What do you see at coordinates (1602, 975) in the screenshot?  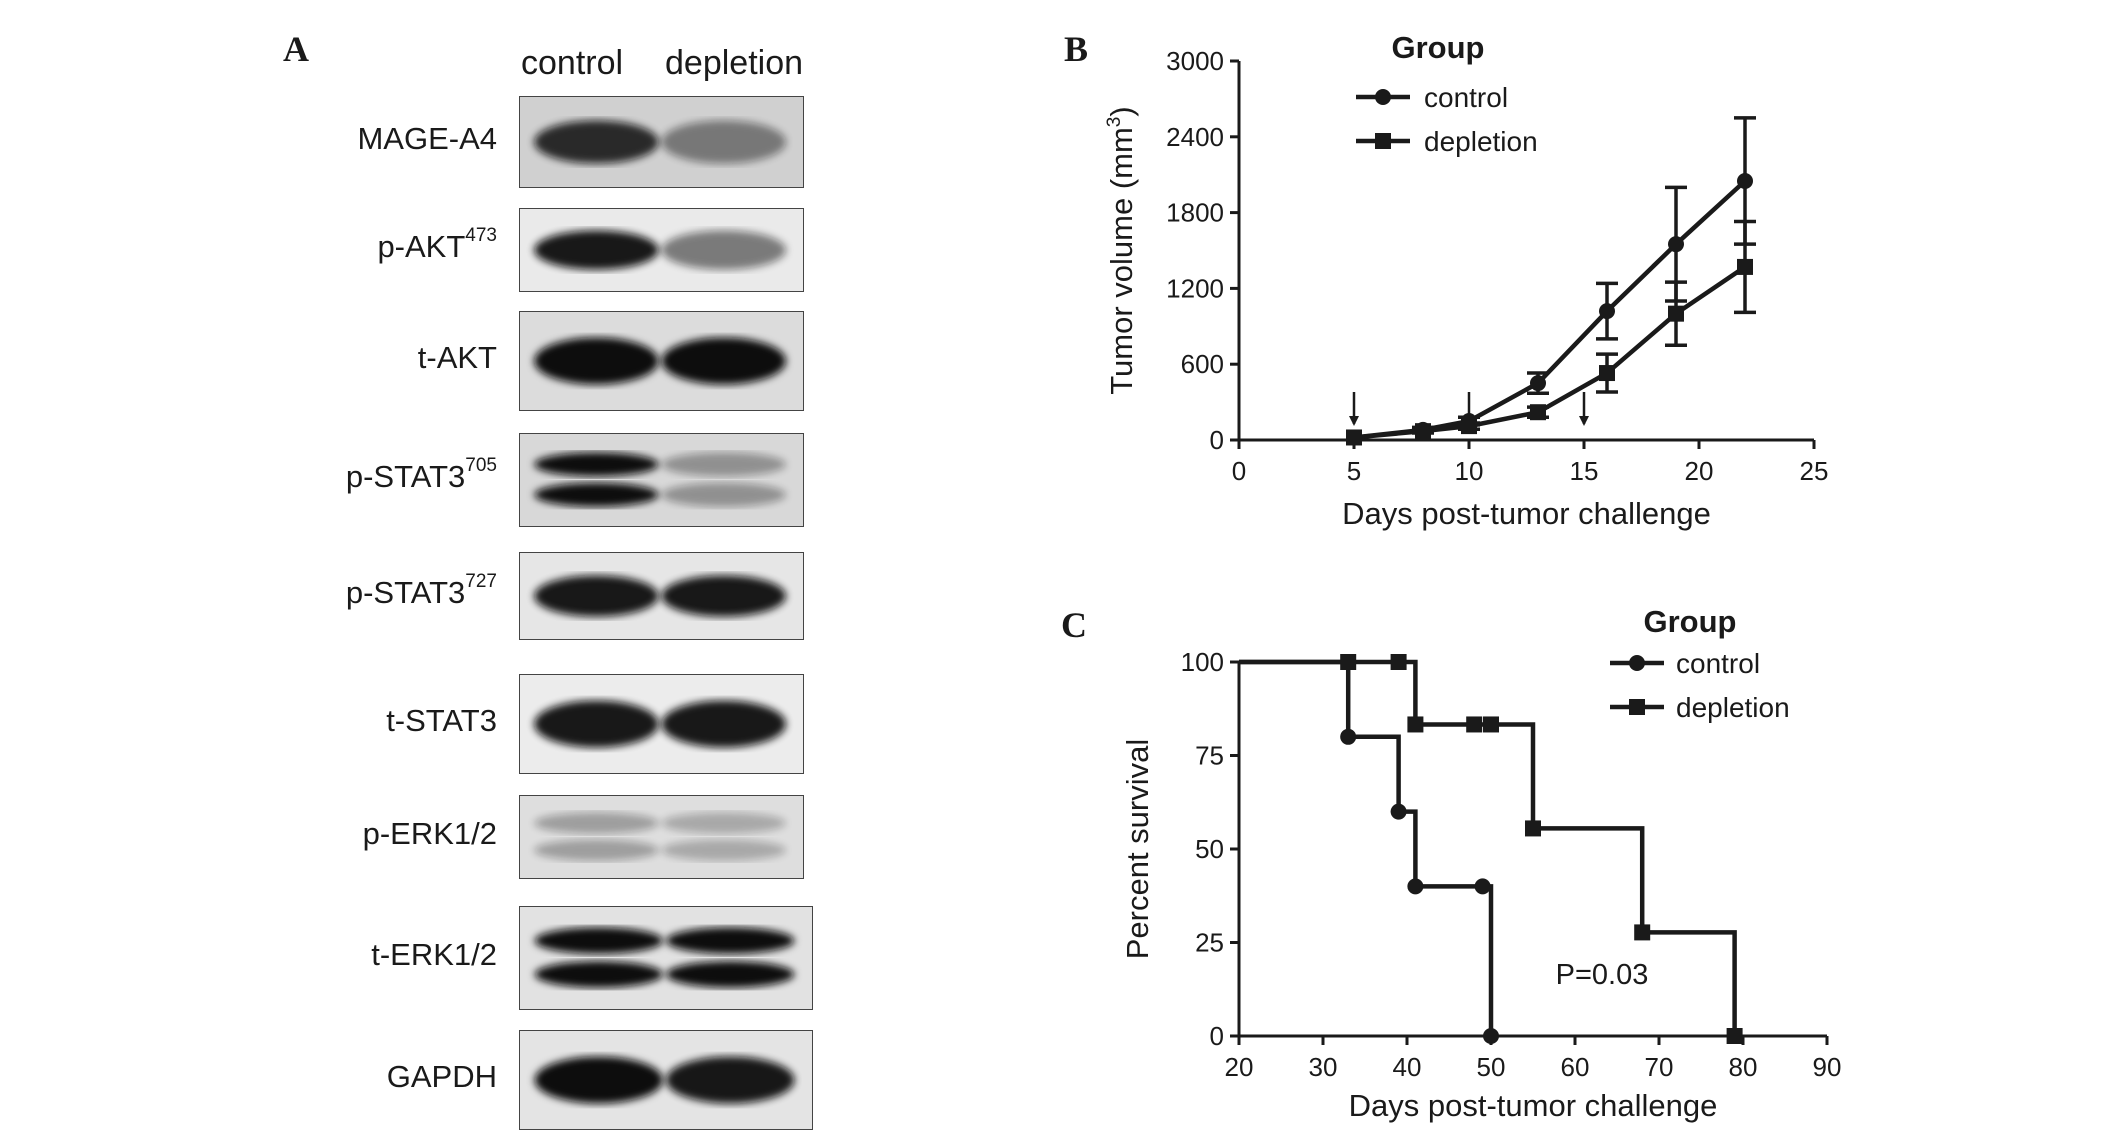 I see `c-p-value-annotation: P=0.03` at bounding box center [1602, 975].